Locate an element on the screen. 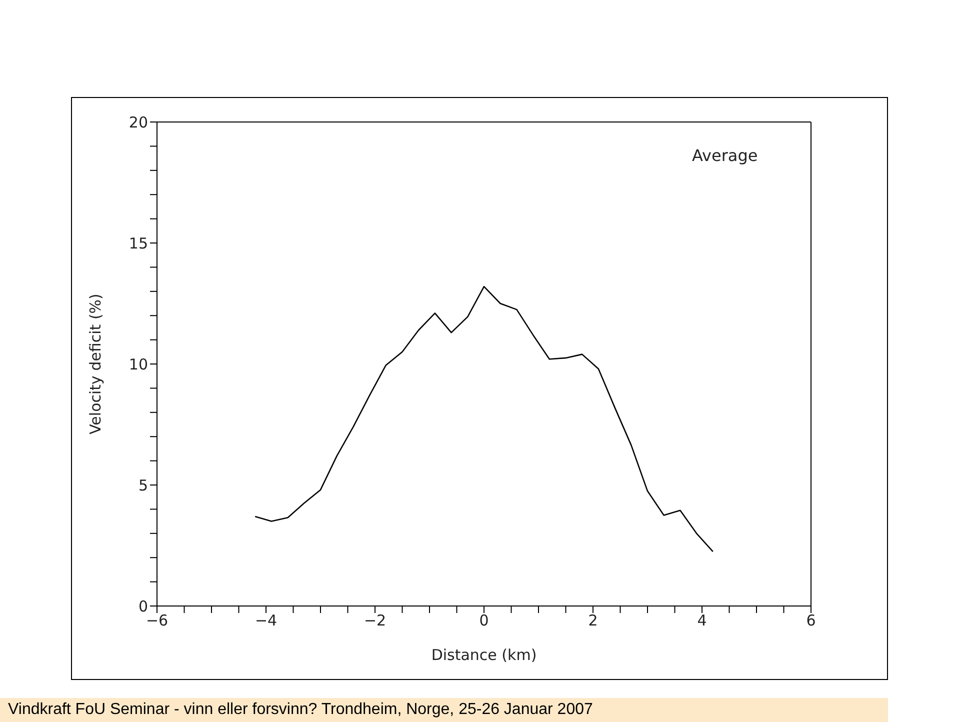 The width and height of the screenshot is (955, 722). y-tick-label: 10 is located at coordinates (138, 364).